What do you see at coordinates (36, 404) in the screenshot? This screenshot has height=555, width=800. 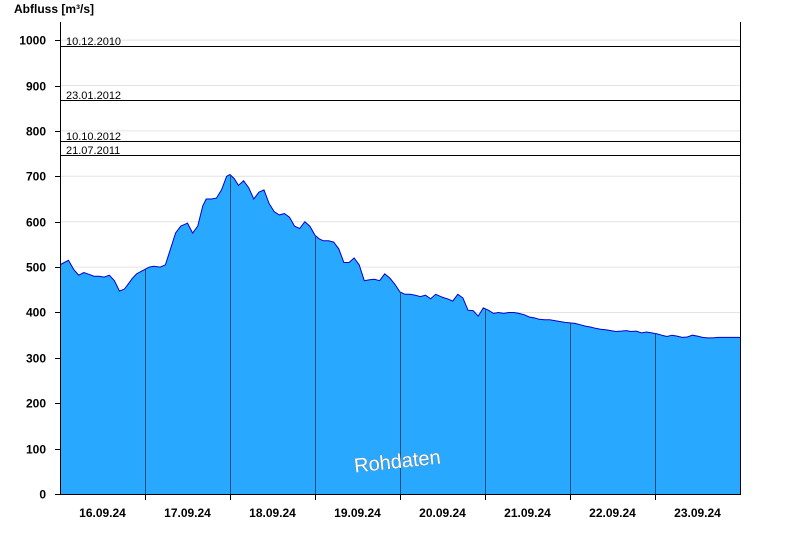 I see `y-tick-label: 200` at bounding box center [36, 404].